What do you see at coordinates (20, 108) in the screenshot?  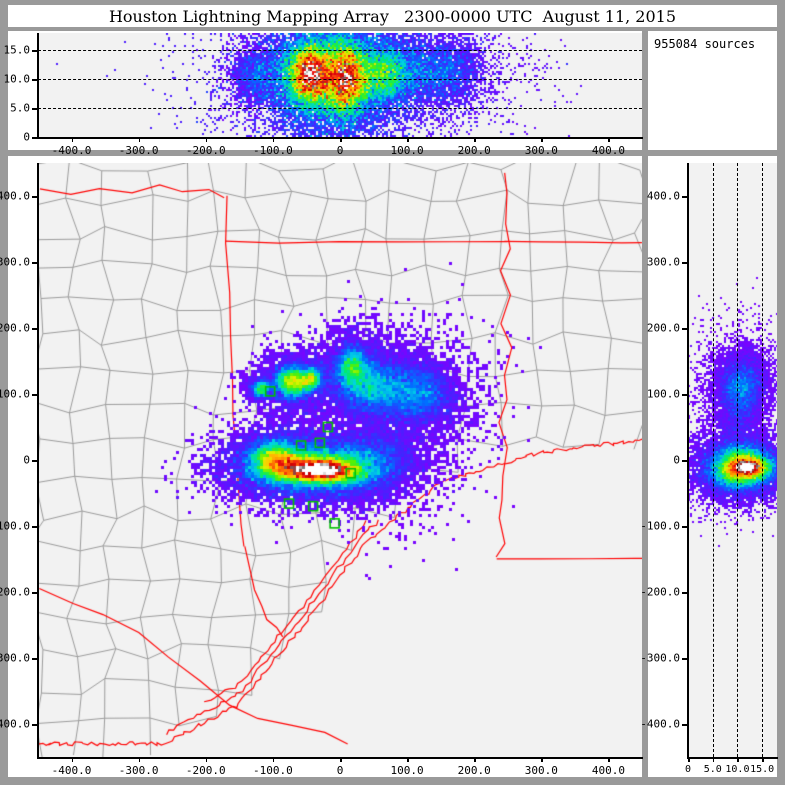 I see `top-yaxis-label: 5.0` at bounding box center [20, 108].